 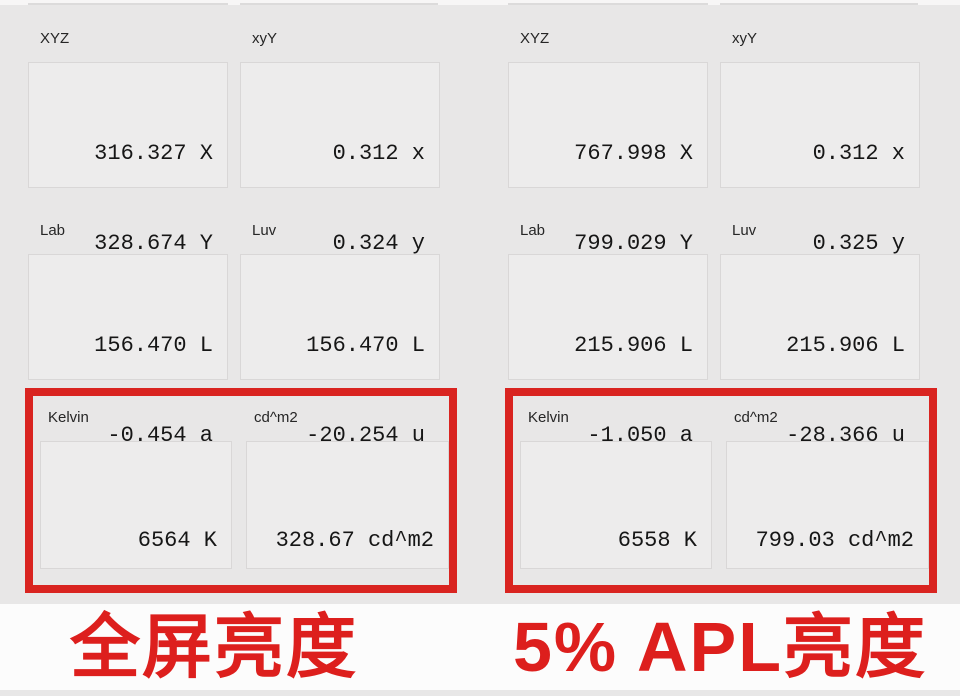 I want to click on value-line: 0.324 y, so click(x=378, y=243).